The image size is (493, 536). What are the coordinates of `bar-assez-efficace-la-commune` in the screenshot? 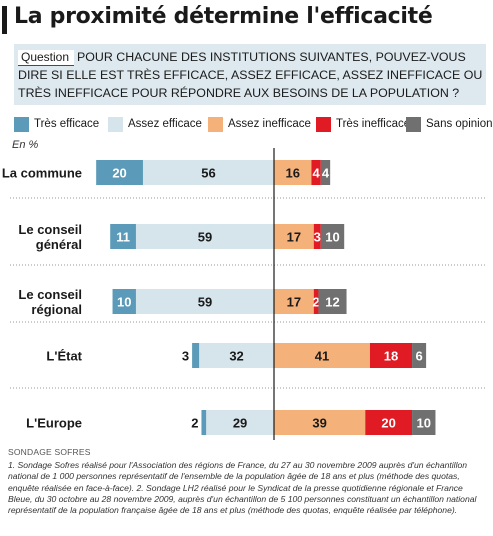 It's located at (208, 172).